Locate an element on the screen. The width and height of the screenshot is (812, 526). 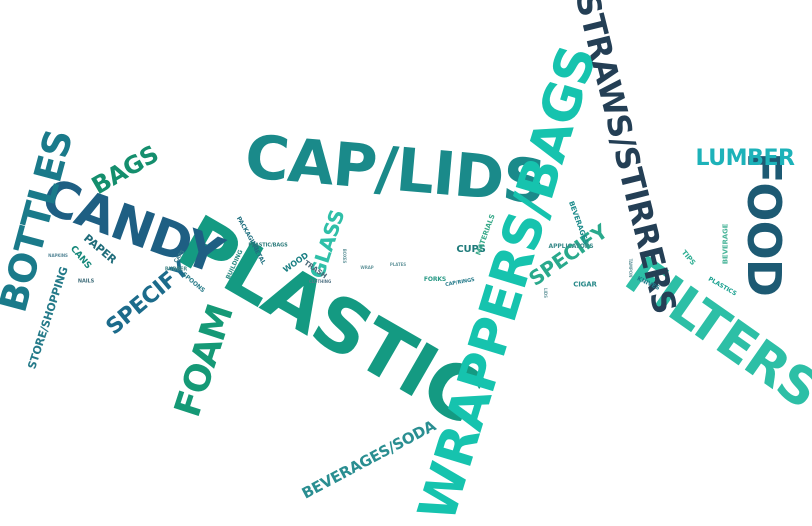
word-tampon: TAMPON is located at coordinates (630, 268).